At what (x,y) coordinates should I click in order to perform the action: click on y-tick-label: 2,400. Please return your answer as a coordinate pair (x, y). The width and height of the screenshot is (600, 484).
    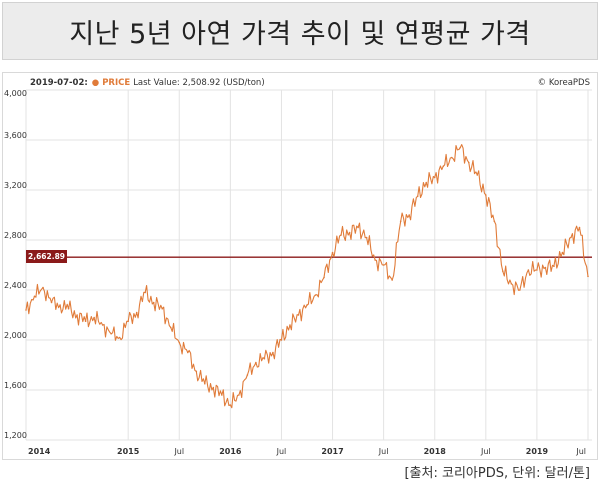
    Looking at the image, I should click on (15, 285).